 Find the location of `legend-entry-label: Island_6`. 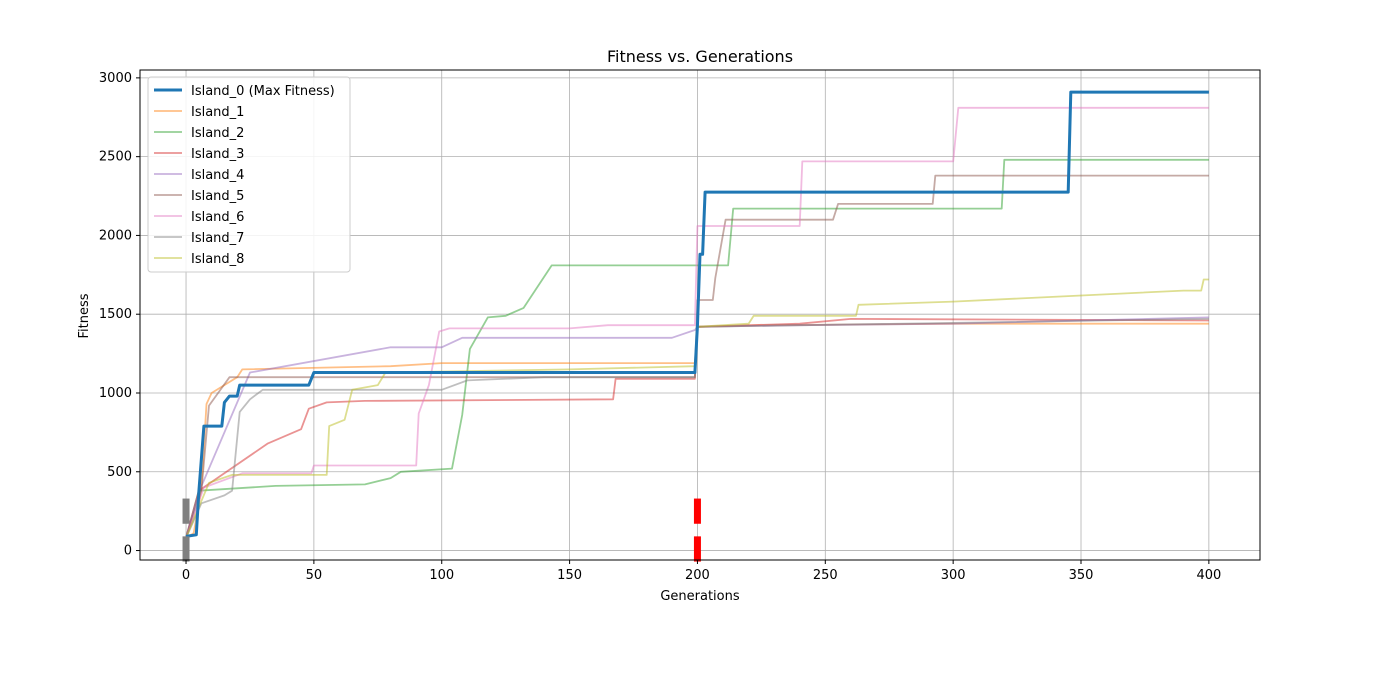

legend-entry-label: Island_6 is located at coordinates (217, 217).